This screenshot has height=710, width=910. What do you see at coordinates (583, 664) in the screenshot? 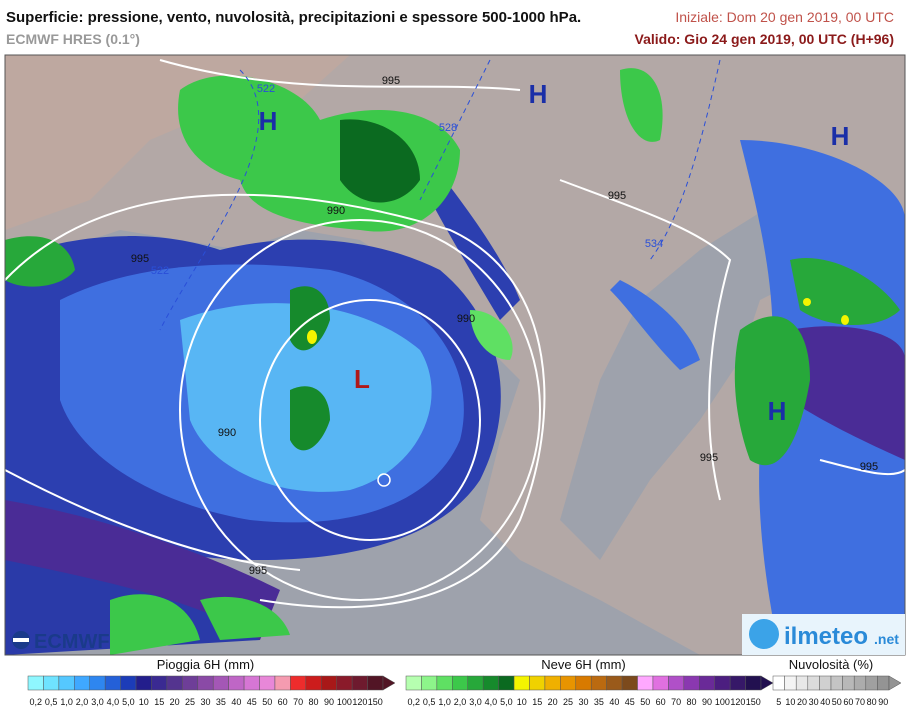
I see `legend-title: Neve 6H (mm)` at bounding box center [583, 664].